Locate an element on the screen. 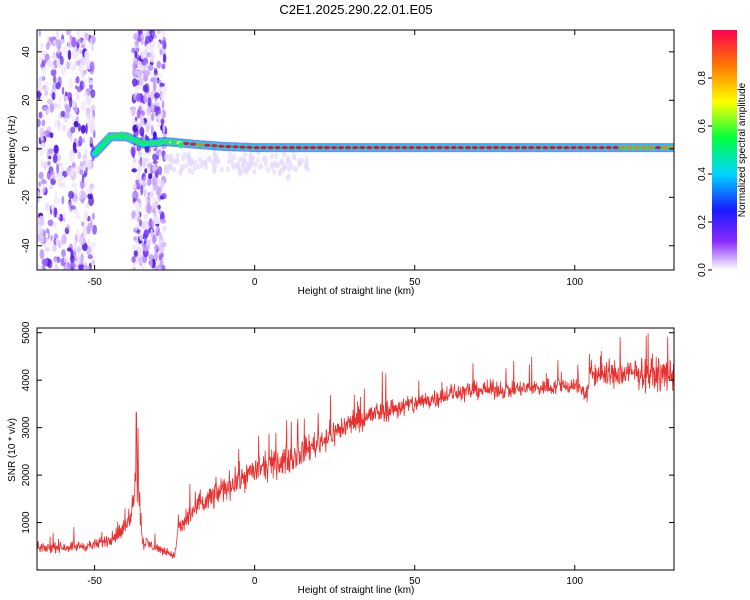 The image size is (750, 600). spectrogram-noise is located at coordinates (173, 150).